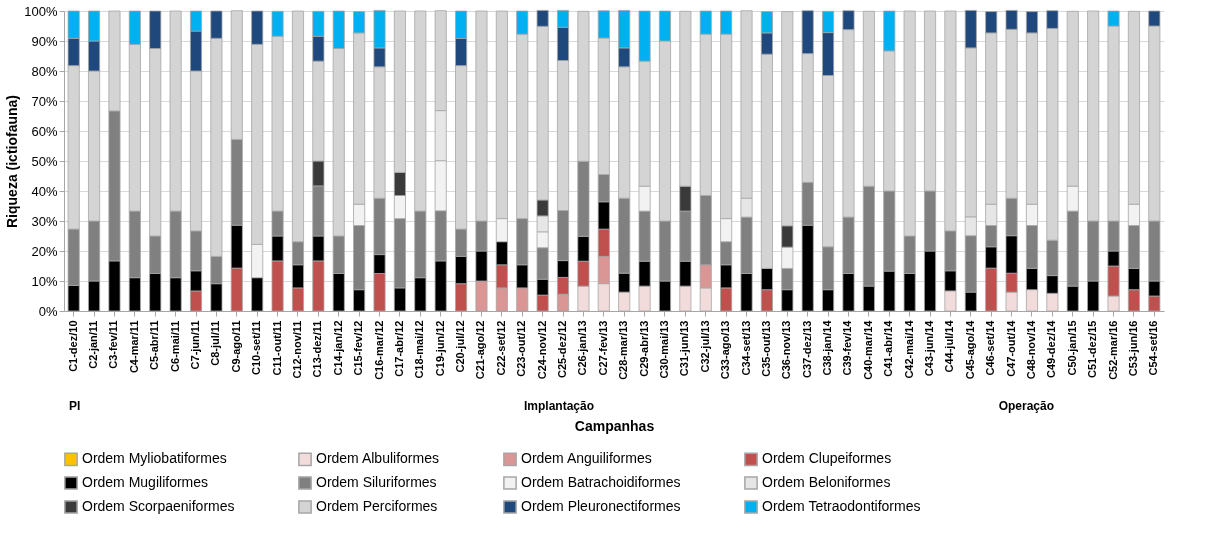 Image resolution: width=1219 pixels, height=551 pixels. I want to click on x-tick-label: C18-mai/12, so click(419, 349).